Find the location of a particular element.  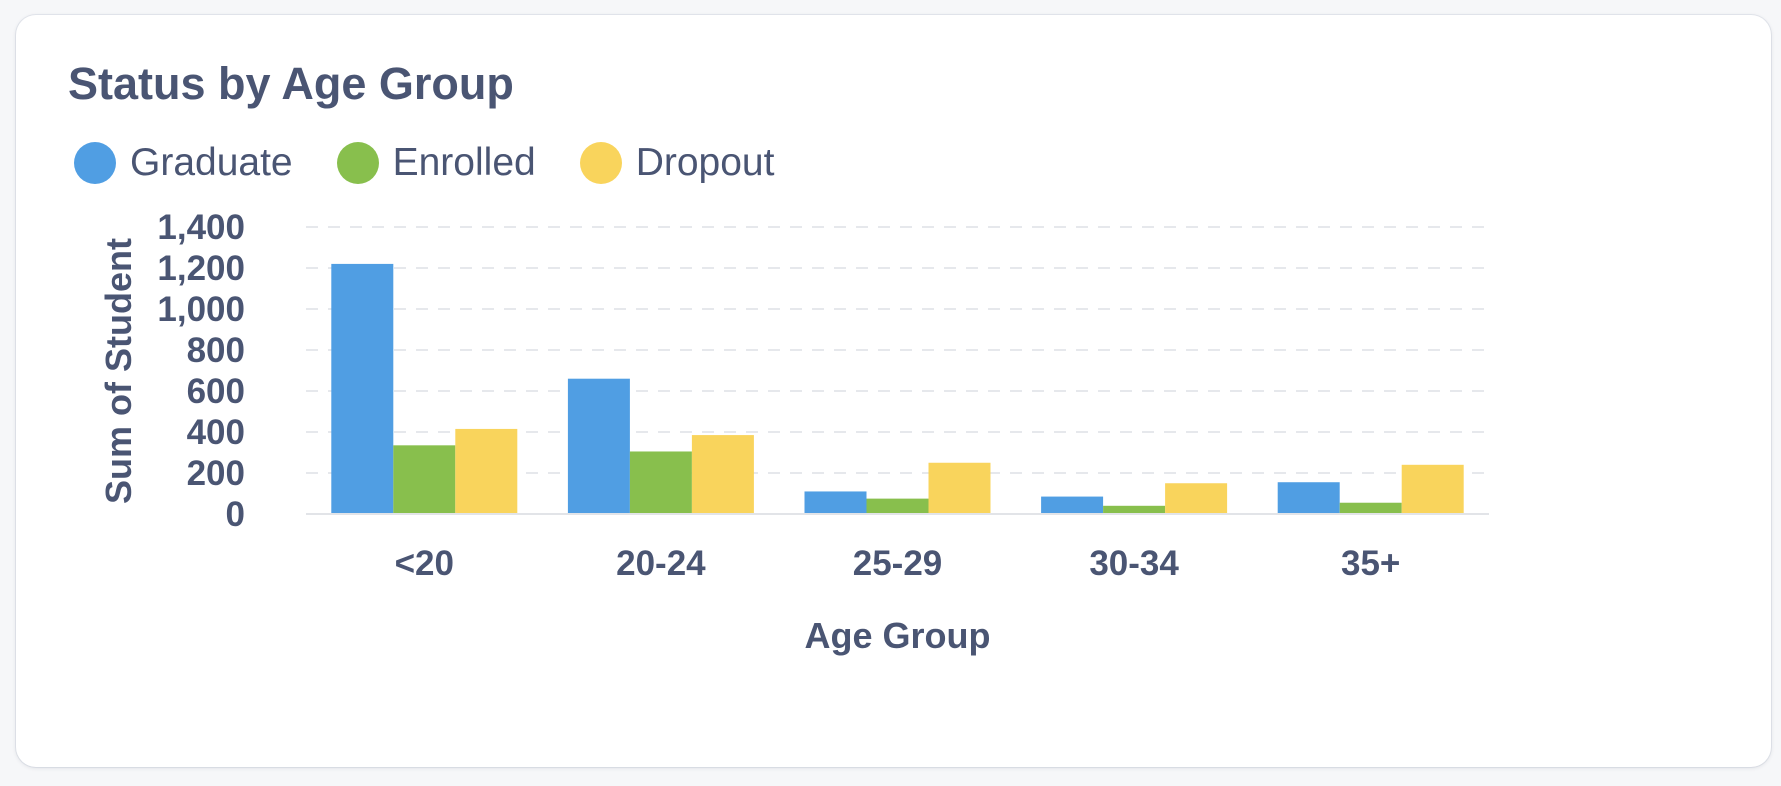

legend-label-graduate: Graduate is located at coordinates (211, 162).